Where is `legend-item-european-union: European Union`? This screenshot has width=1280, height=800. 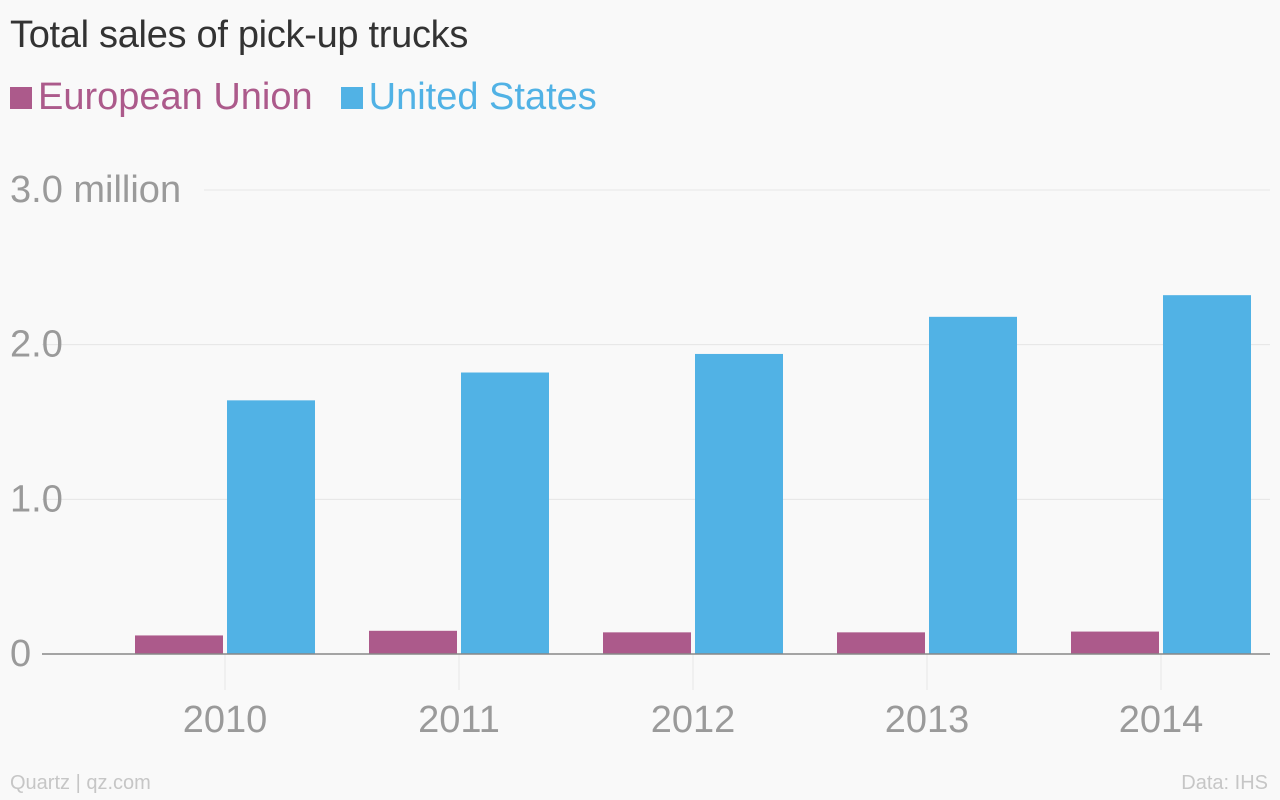
legend-item-european-union: European Union is located at coordinates (161, 97).